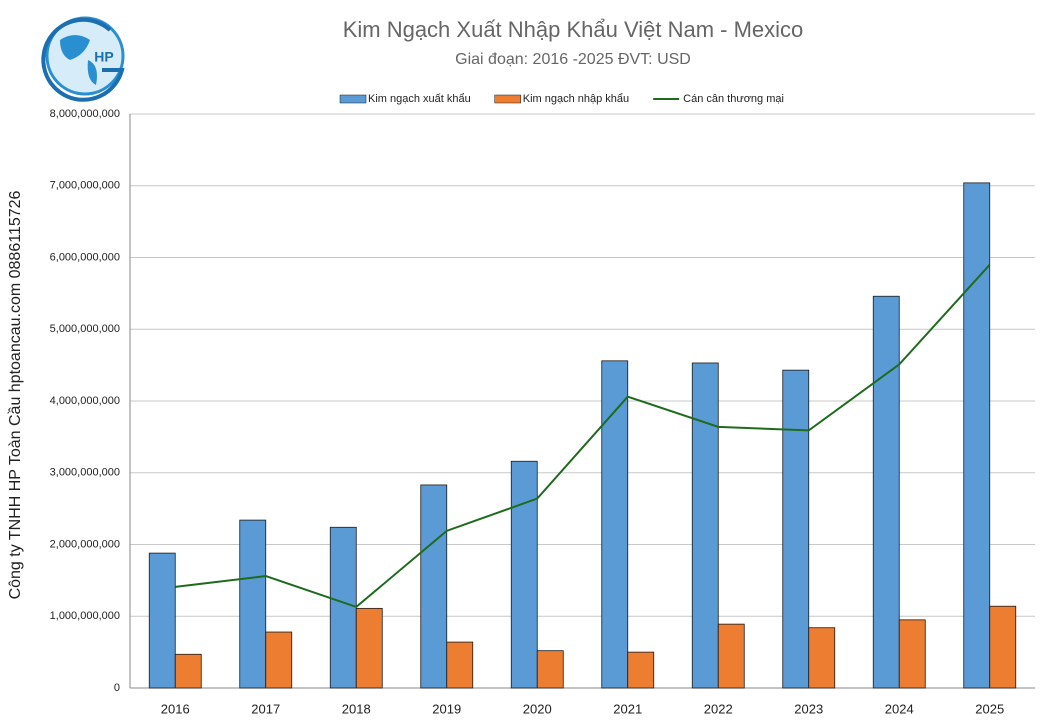  What do you see at coordinates (85, 114) in the screenshot?
I see `y-tick-label: 8,000,000,000` at bounding box center [85, 114].